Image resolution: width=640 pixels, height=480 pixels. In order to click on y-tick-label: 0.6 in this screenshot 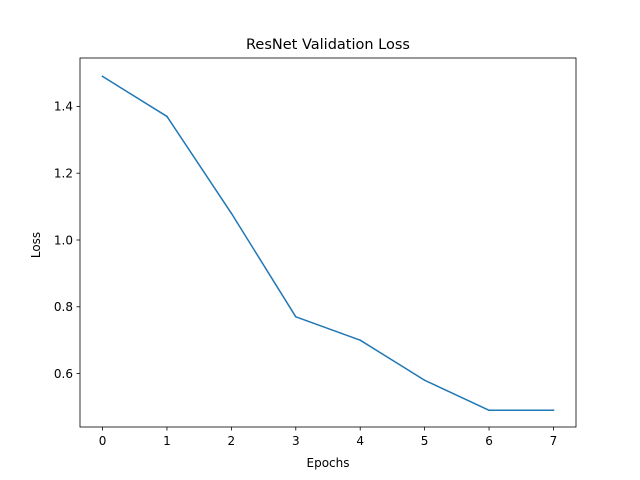, I will do `click(63, 374)`.